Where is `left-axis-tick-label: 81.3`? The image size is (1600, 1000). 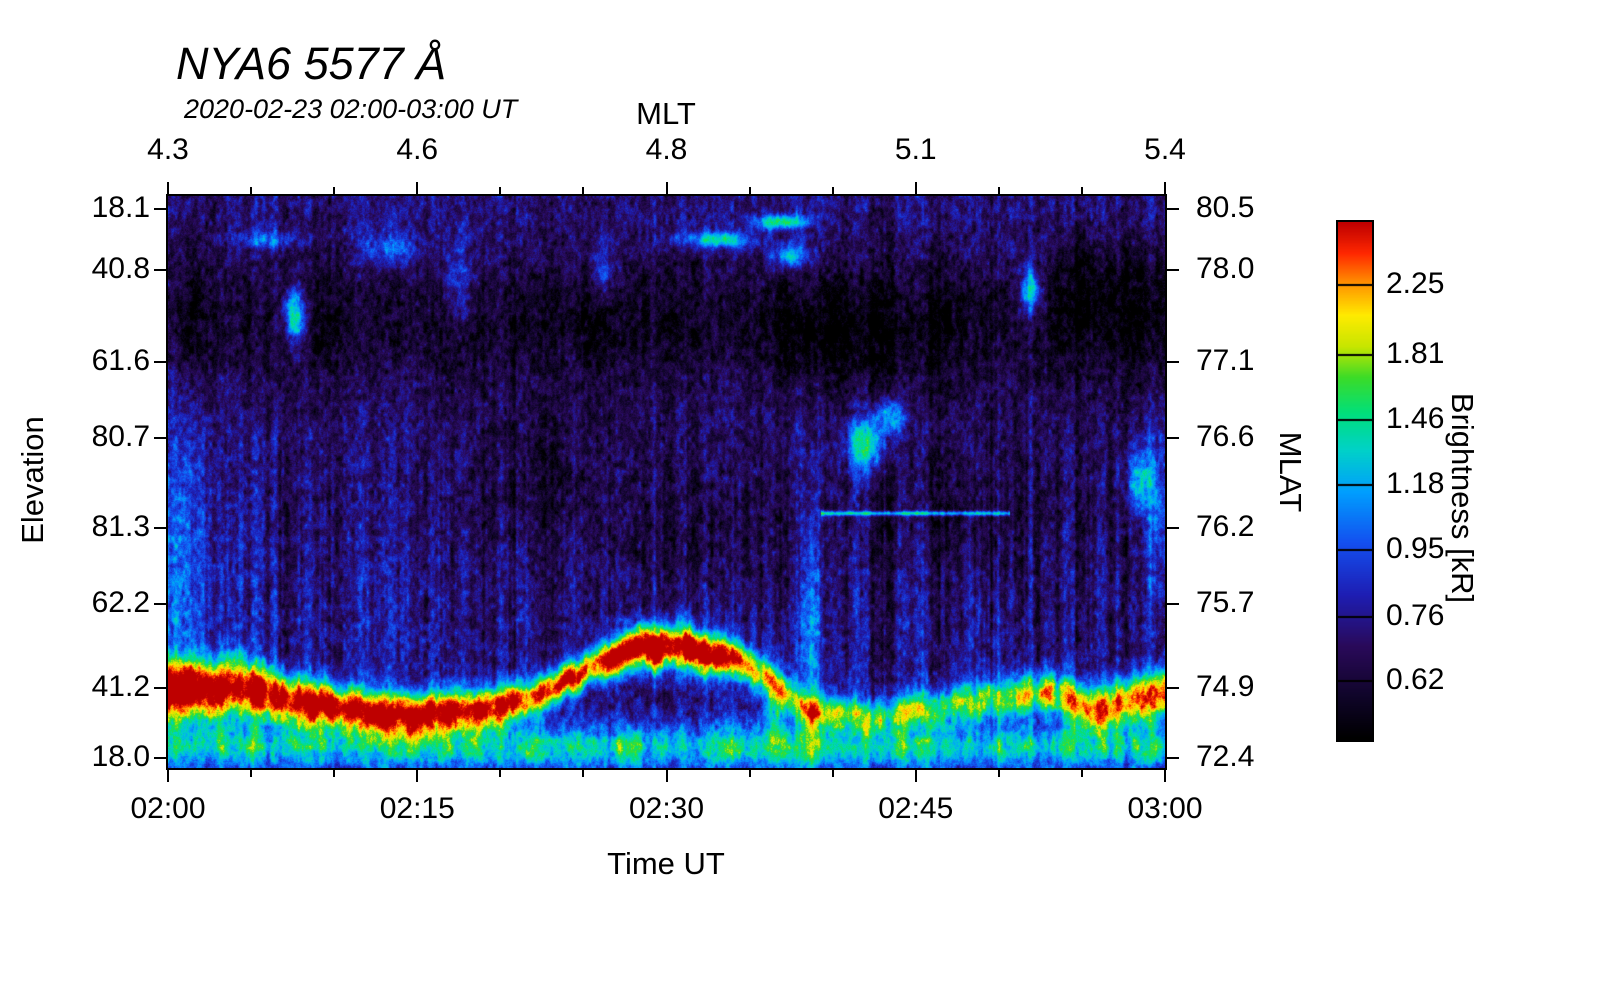
left-axis-tick-label: 81.3 is located at coordinates (120, 526).